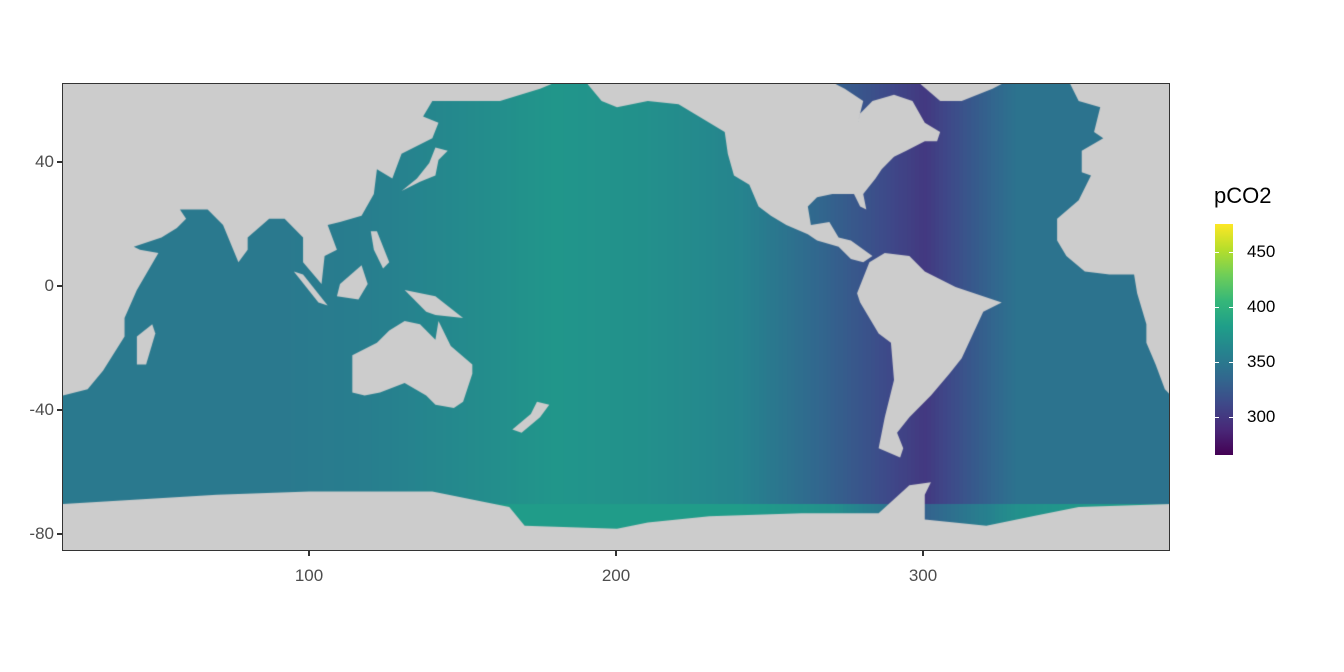 This screenshot has height=672, width=1344. Describe the element at coordinates (1261, 306) in the screenshot. I see `legend-tick-label: 400` at that location.